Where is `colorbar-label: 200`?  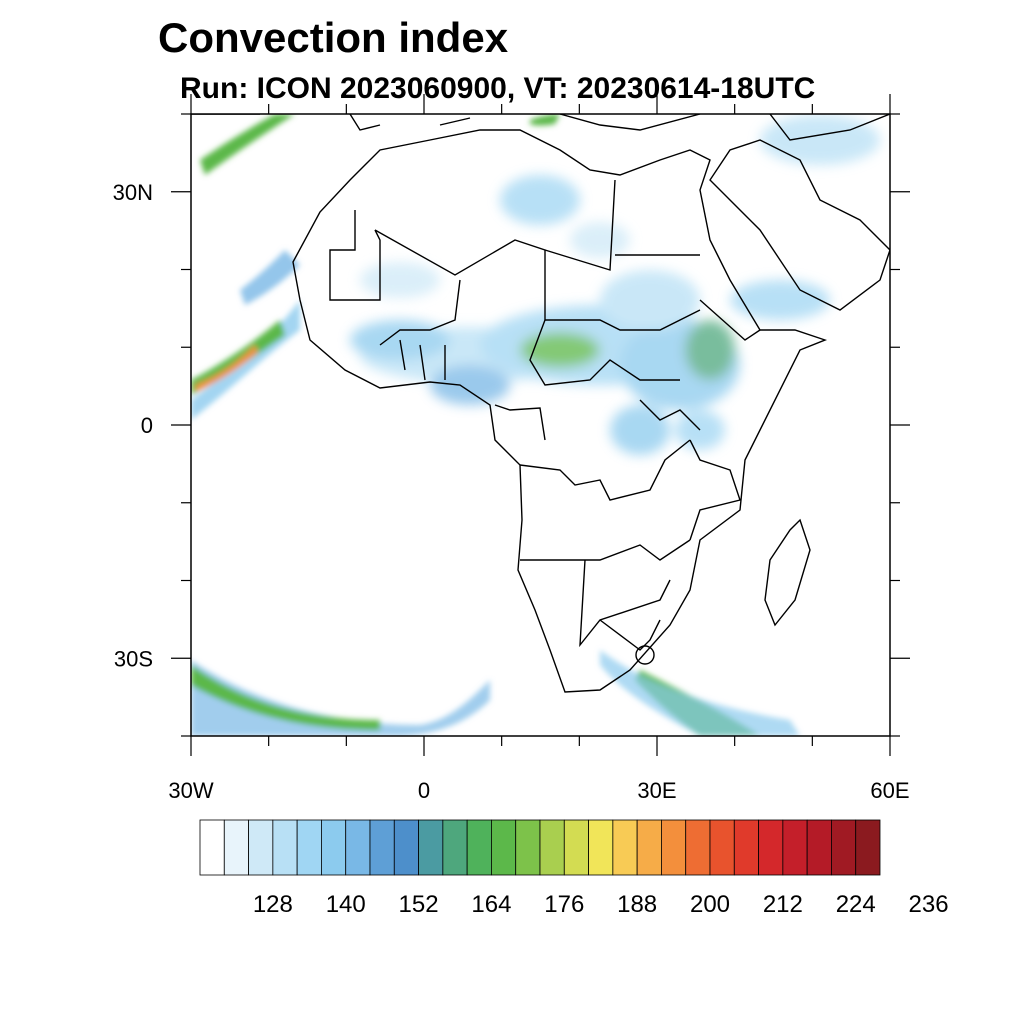
colorbar-label: 200 is located at coordinates (710, 904).